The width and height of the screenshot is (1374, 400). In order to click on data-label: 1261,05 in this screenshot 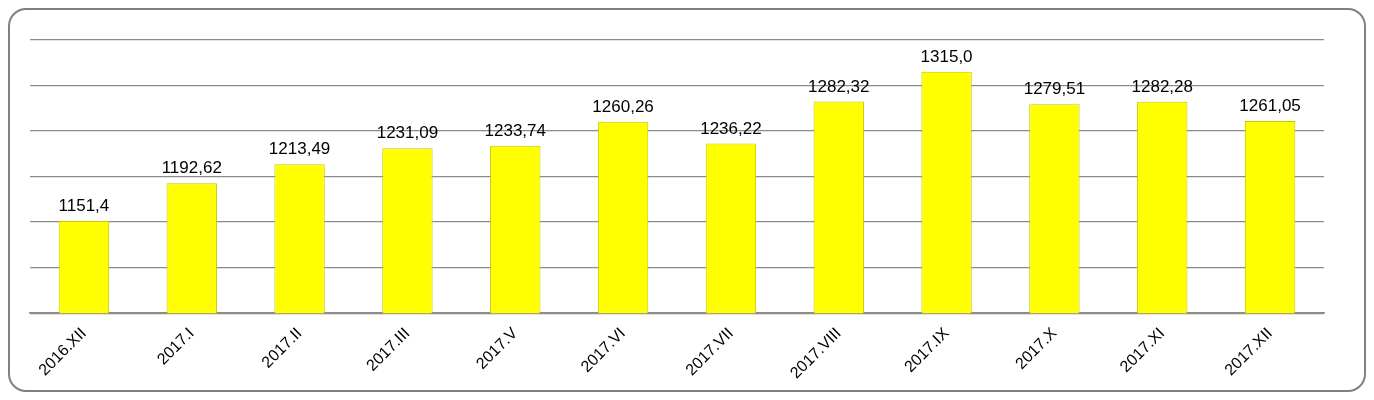, I will do `click(1270, 106)`.